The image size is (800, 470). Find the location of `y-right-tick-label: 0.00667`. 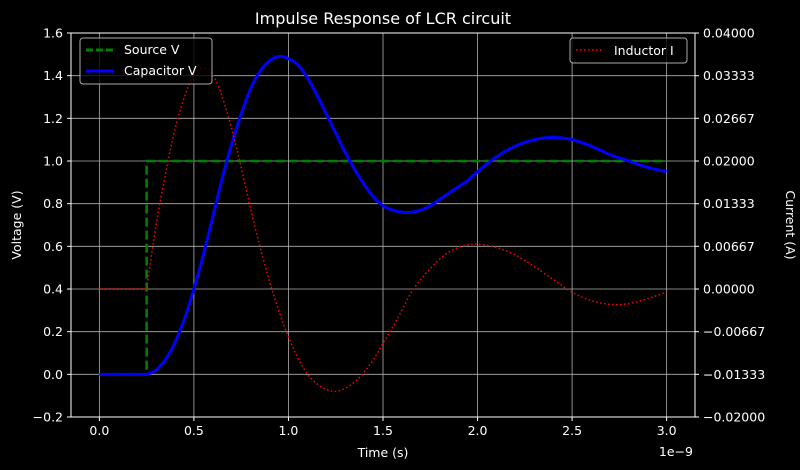

y-right-tick-label: 0.00667 is located at coordinates (729, 246).